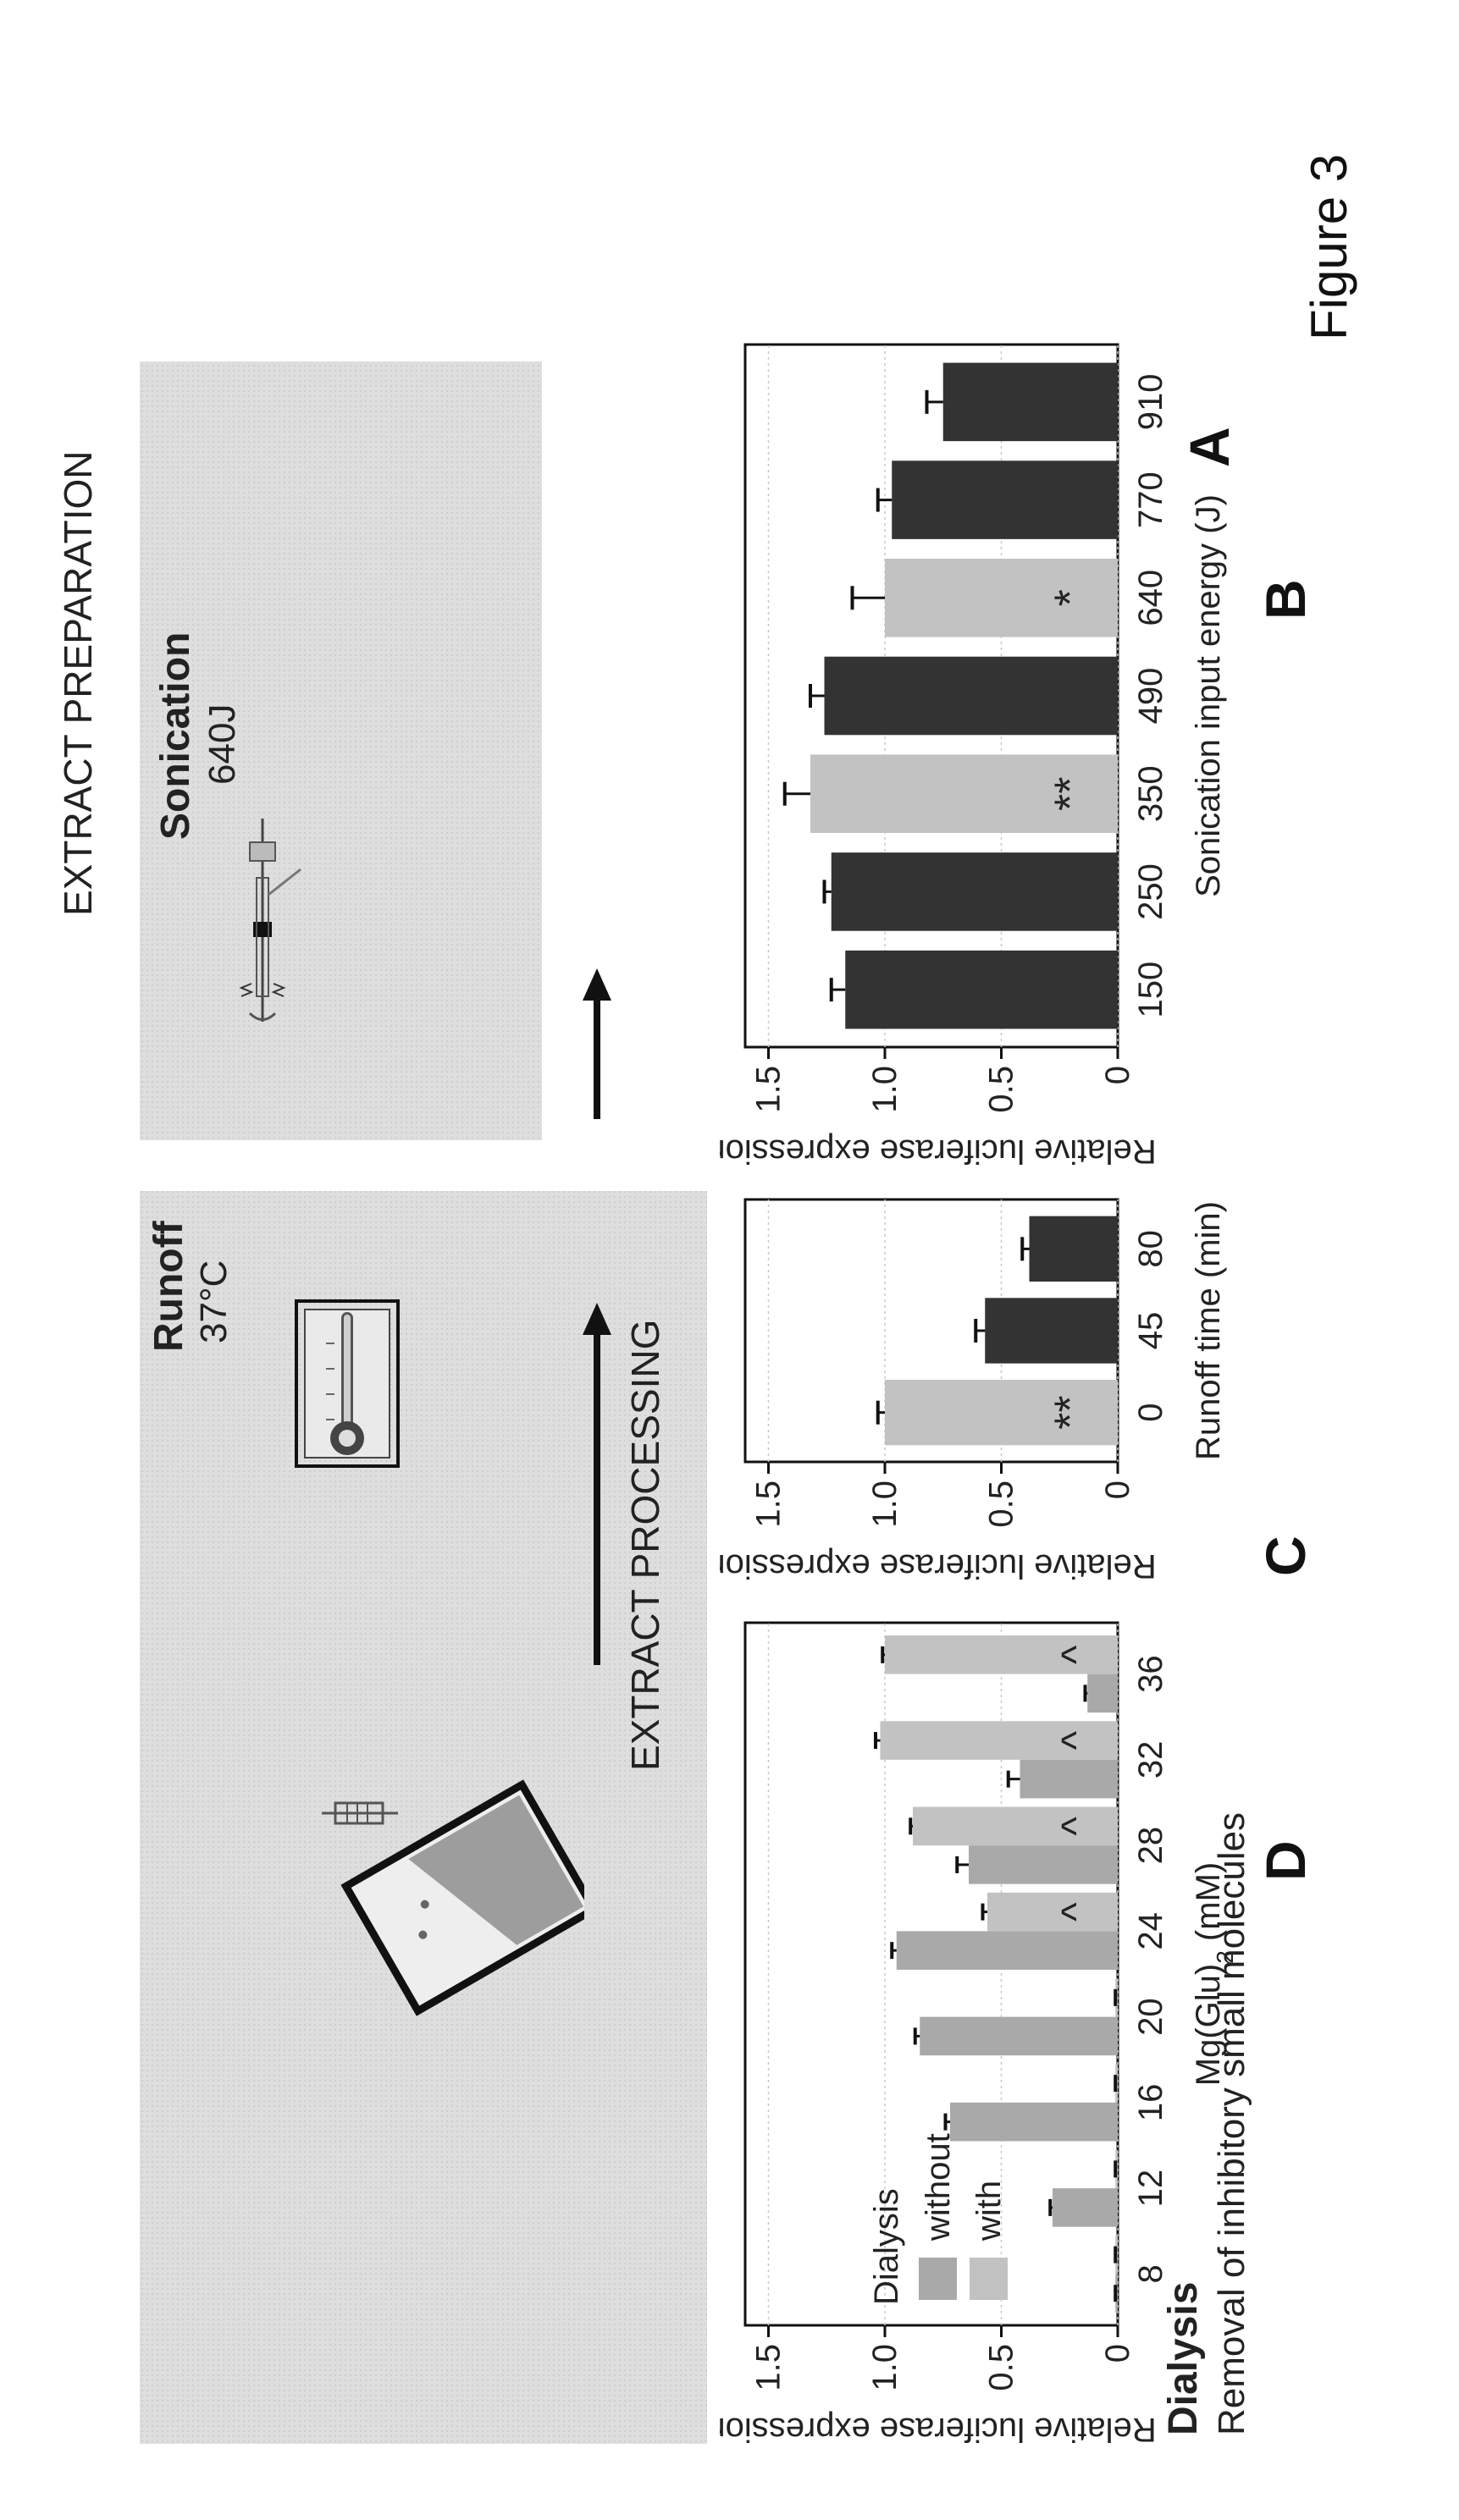  What do you see at coordinates (1150, 1674) in the screenshot?
I see `x-tick-label: 36` at bounding box center [1150, 1674].